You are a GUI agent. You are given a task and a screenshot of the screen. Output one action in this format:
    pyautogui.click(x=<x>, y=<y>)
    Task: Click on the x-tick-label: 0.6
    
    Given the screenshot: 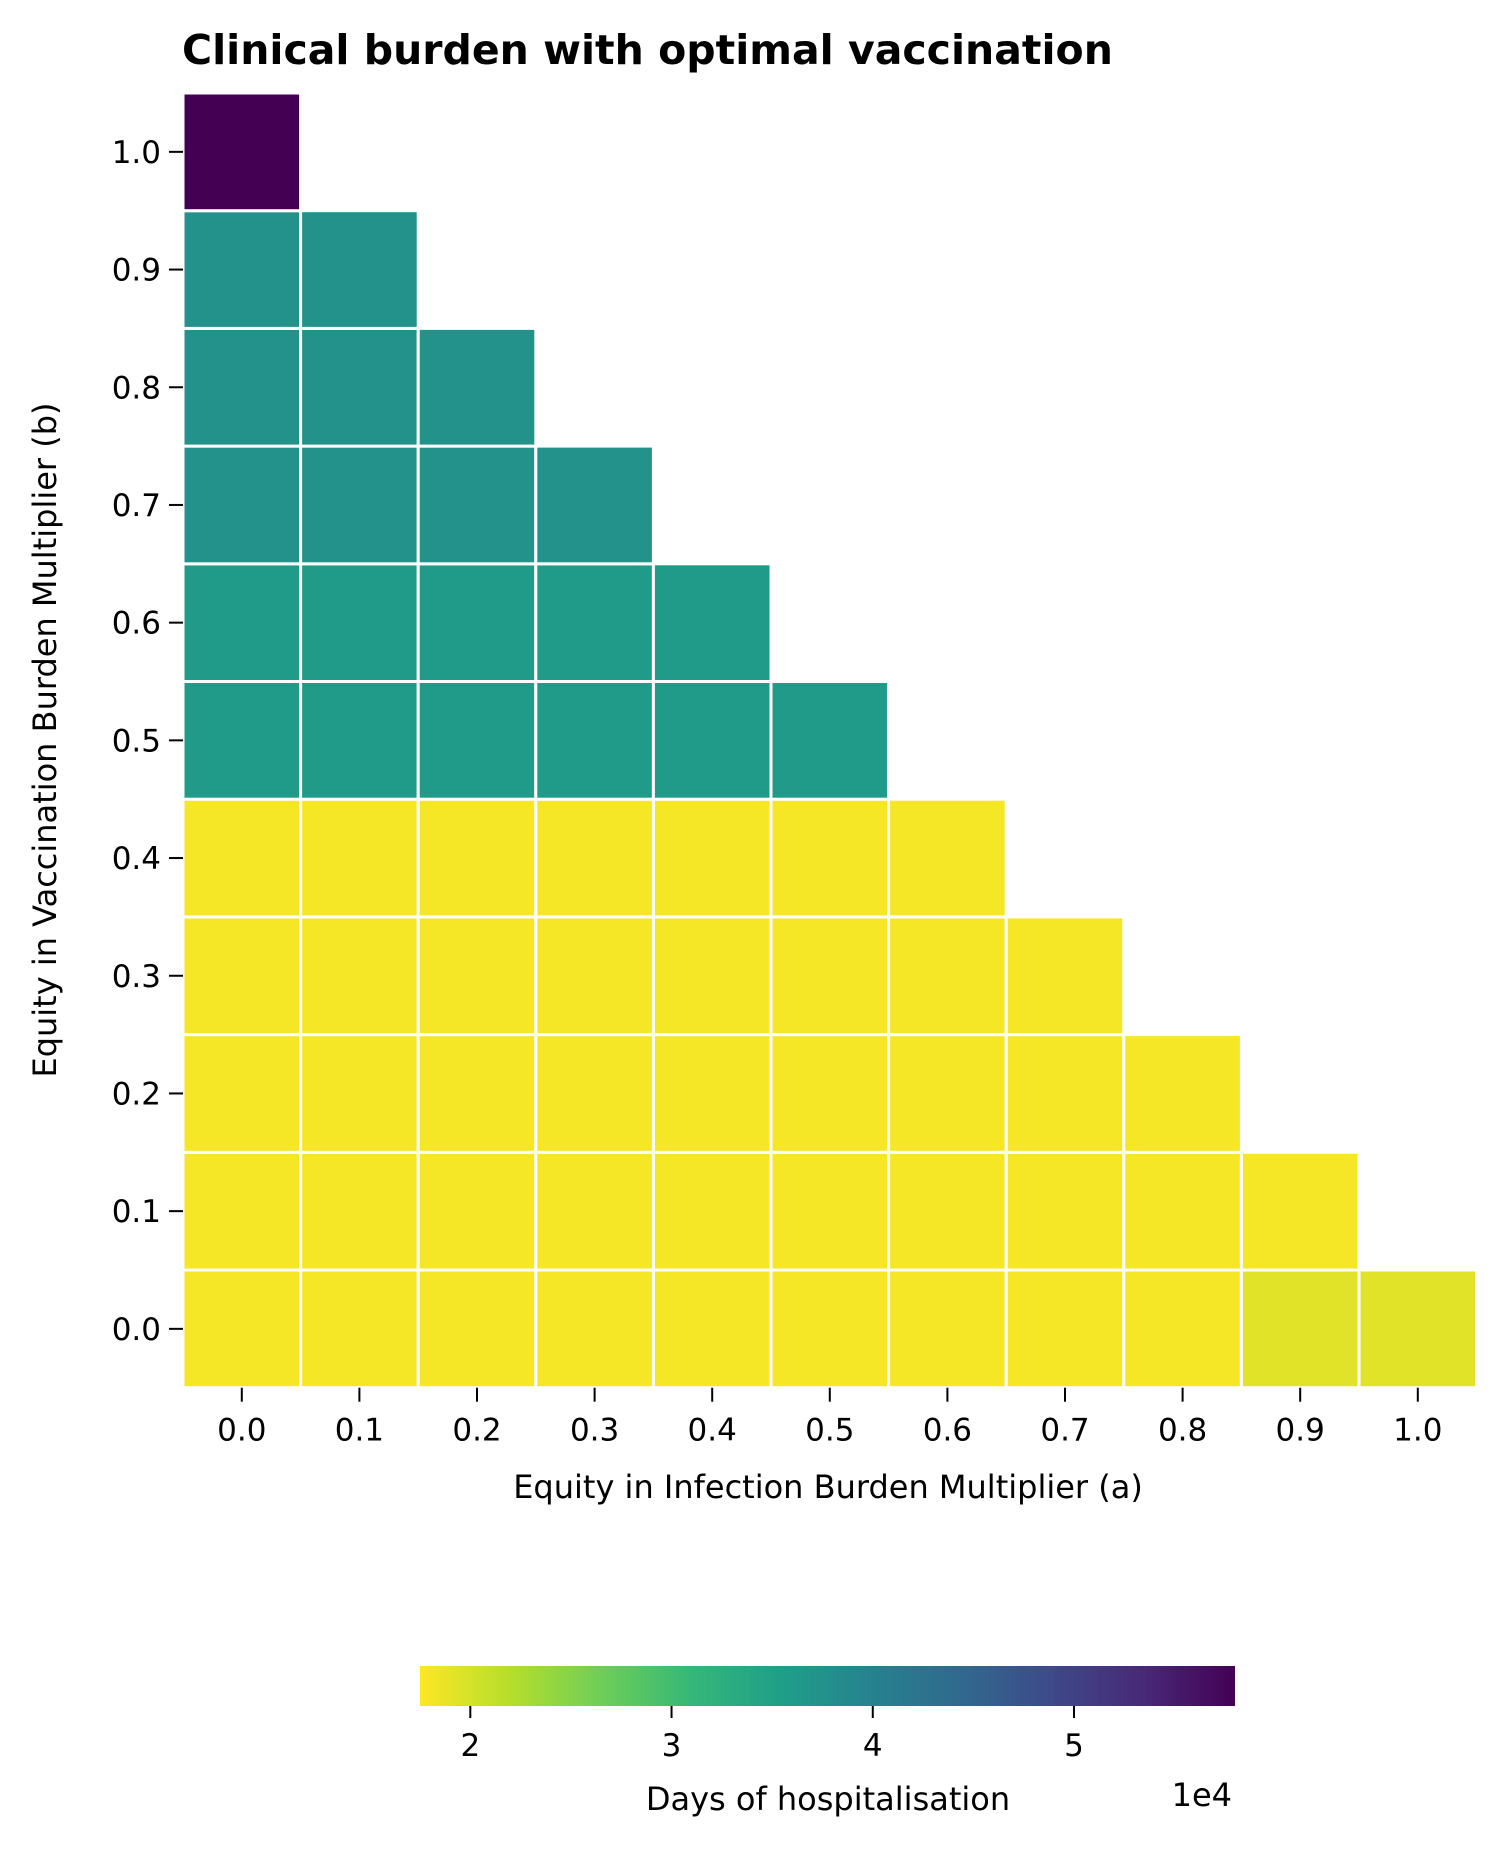 What is the action you would take?
    pyautogui.click(x=947, y=1431)
    